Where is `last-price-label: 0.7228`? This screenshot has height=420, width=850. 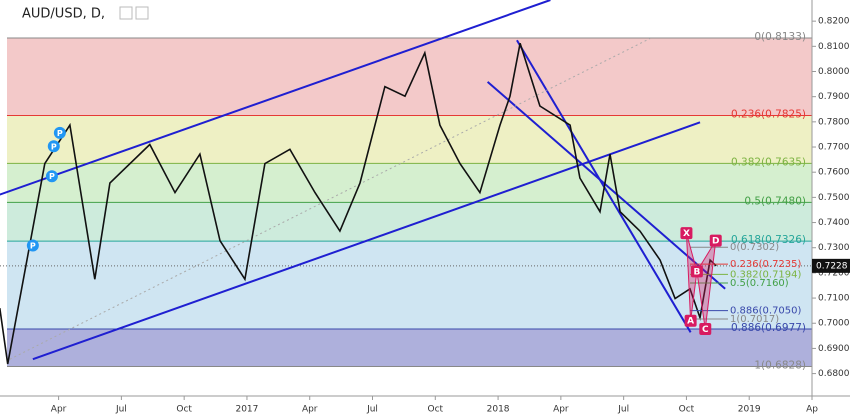
last-price-label: 0.7228 is located at coordinates (832, 266).